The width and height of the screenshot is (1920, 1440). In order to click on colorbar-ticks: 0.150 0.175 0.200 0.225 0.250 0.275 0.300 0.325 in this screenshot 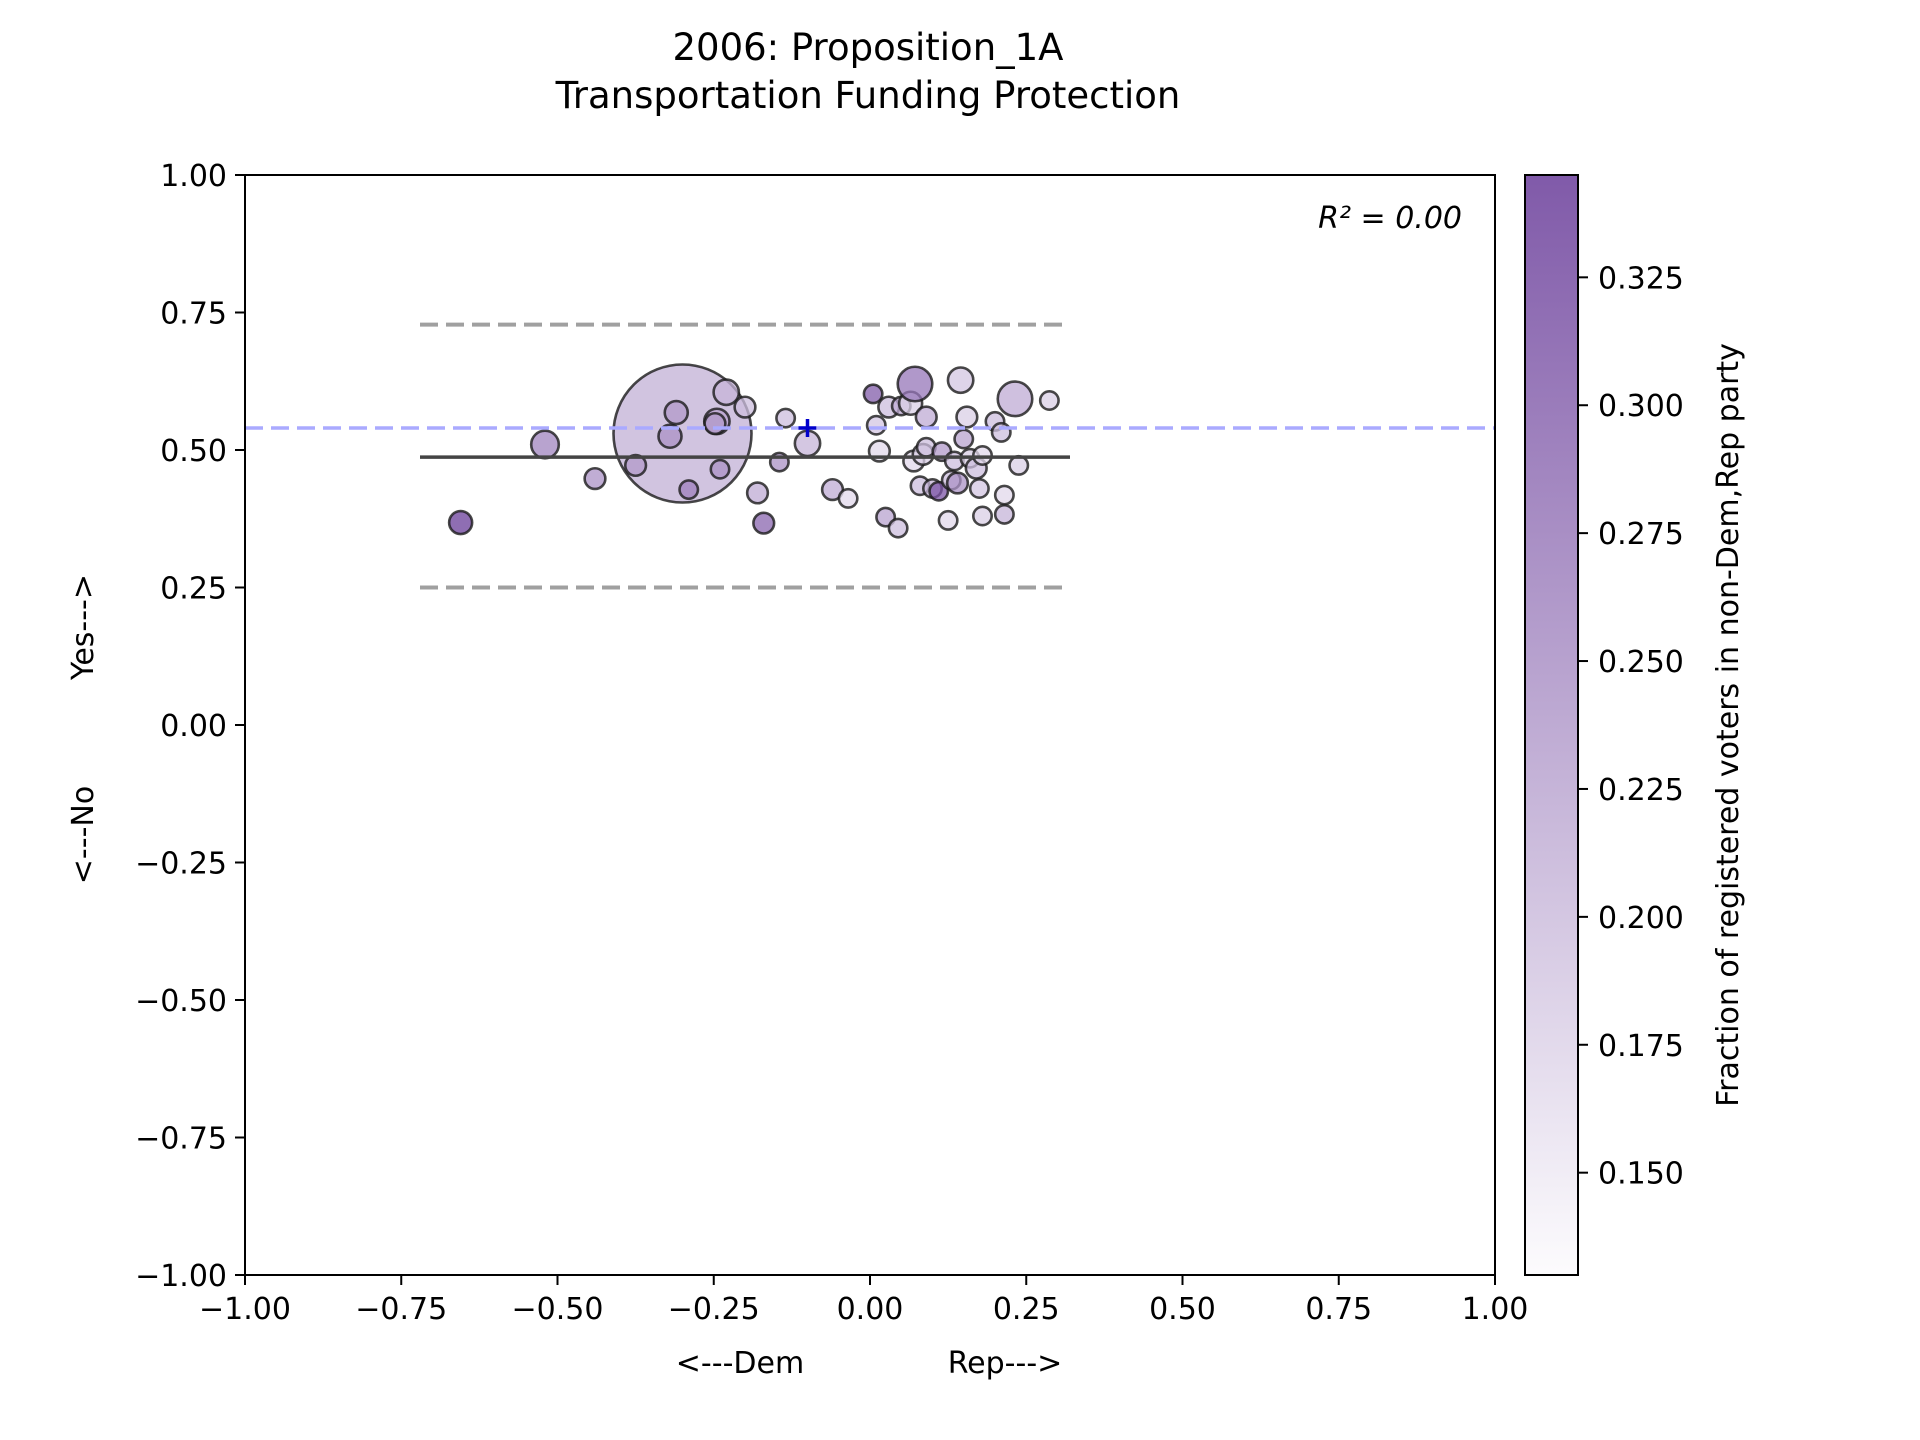, I will do `click(1631, 726)`.